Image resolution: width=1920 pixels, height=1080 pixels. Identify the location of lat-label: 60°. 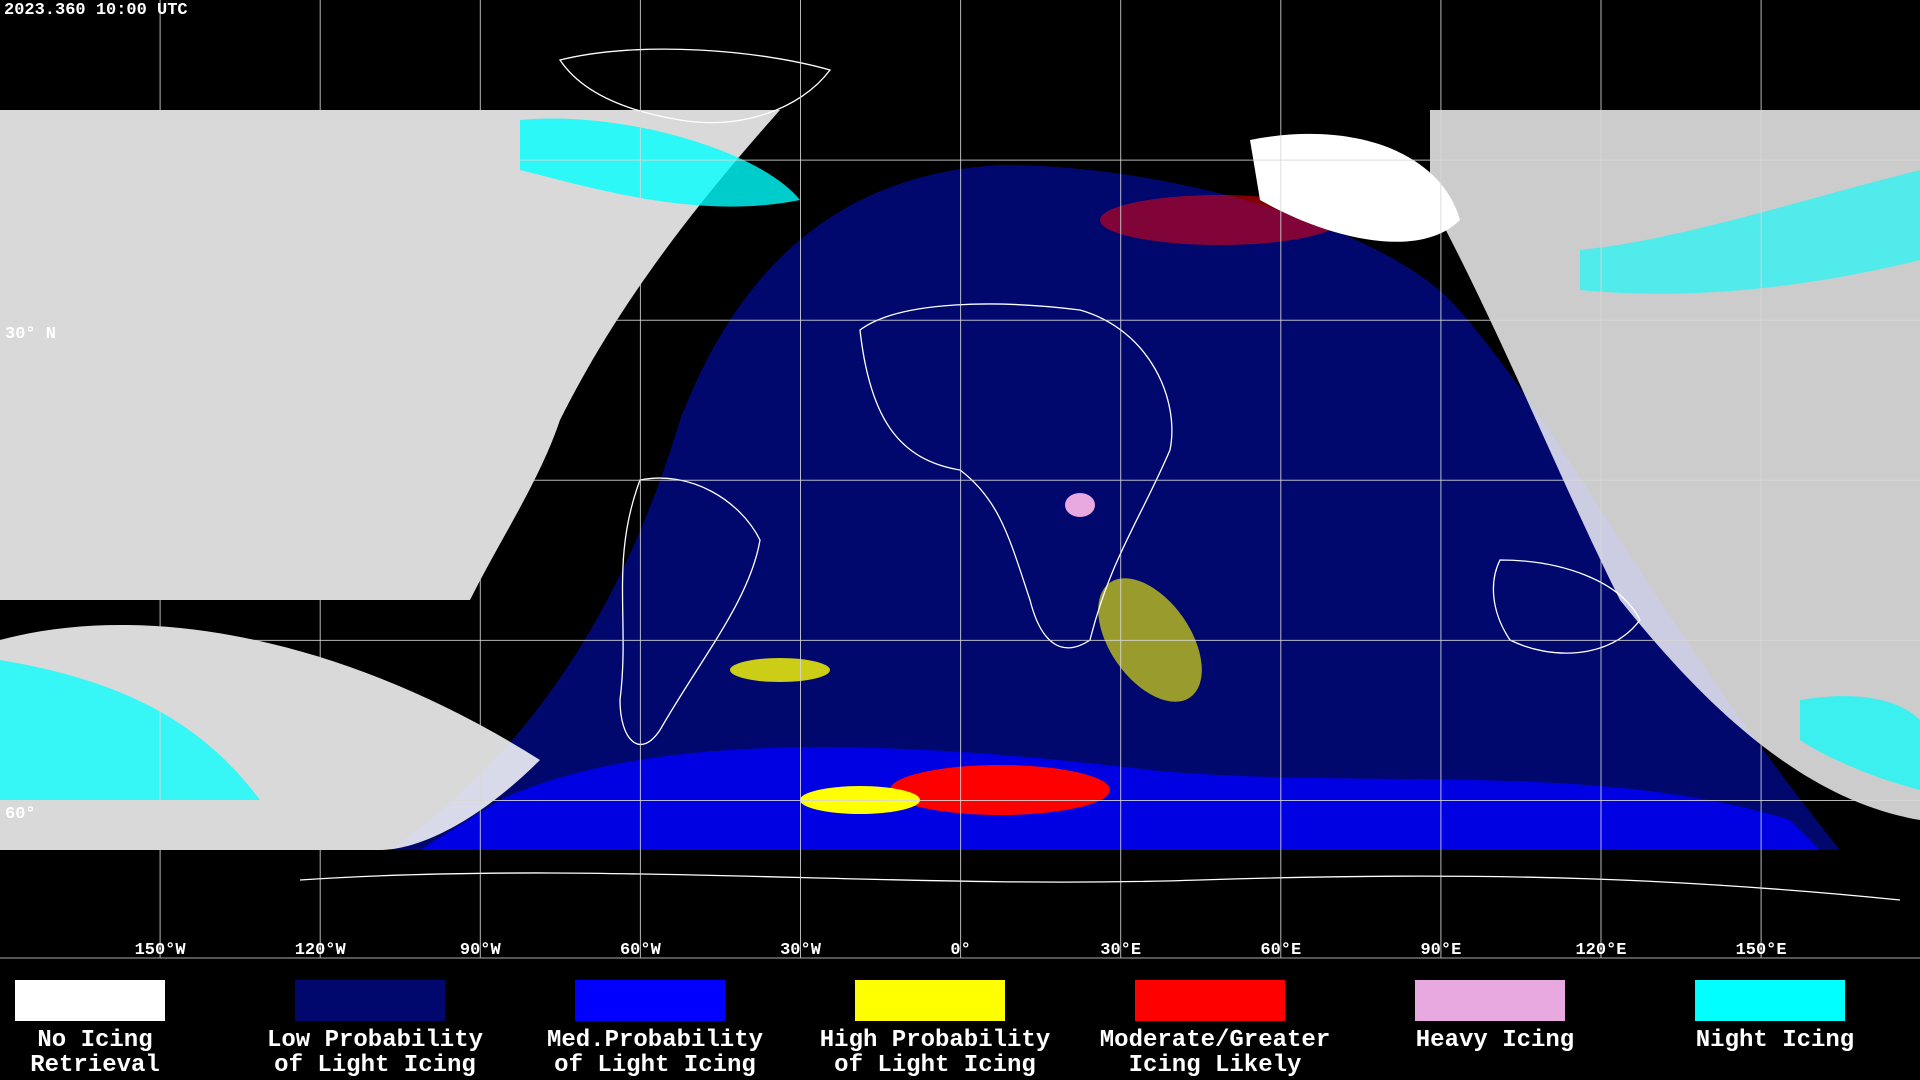
(20, 814).